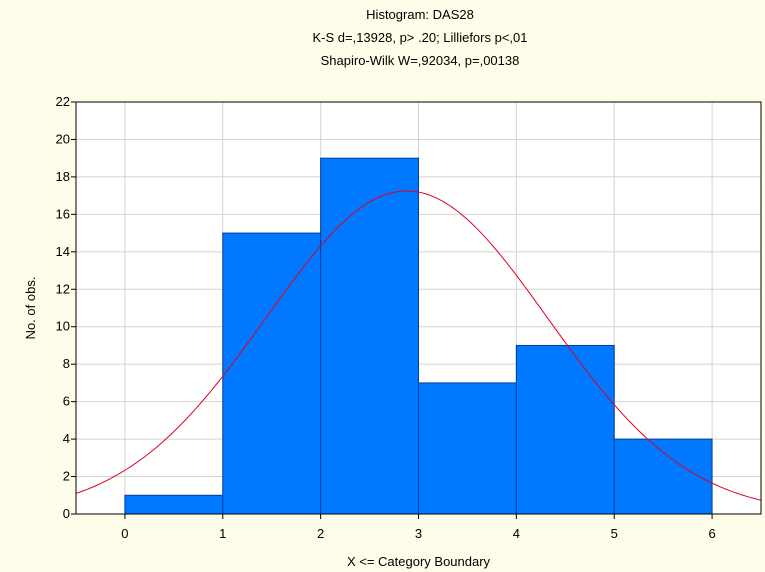 The height and width of the screenshot is (572, 765). Describe the element at coordinates (63, 288) in the screenshot. I see `y-tick-label: 12` at that location.